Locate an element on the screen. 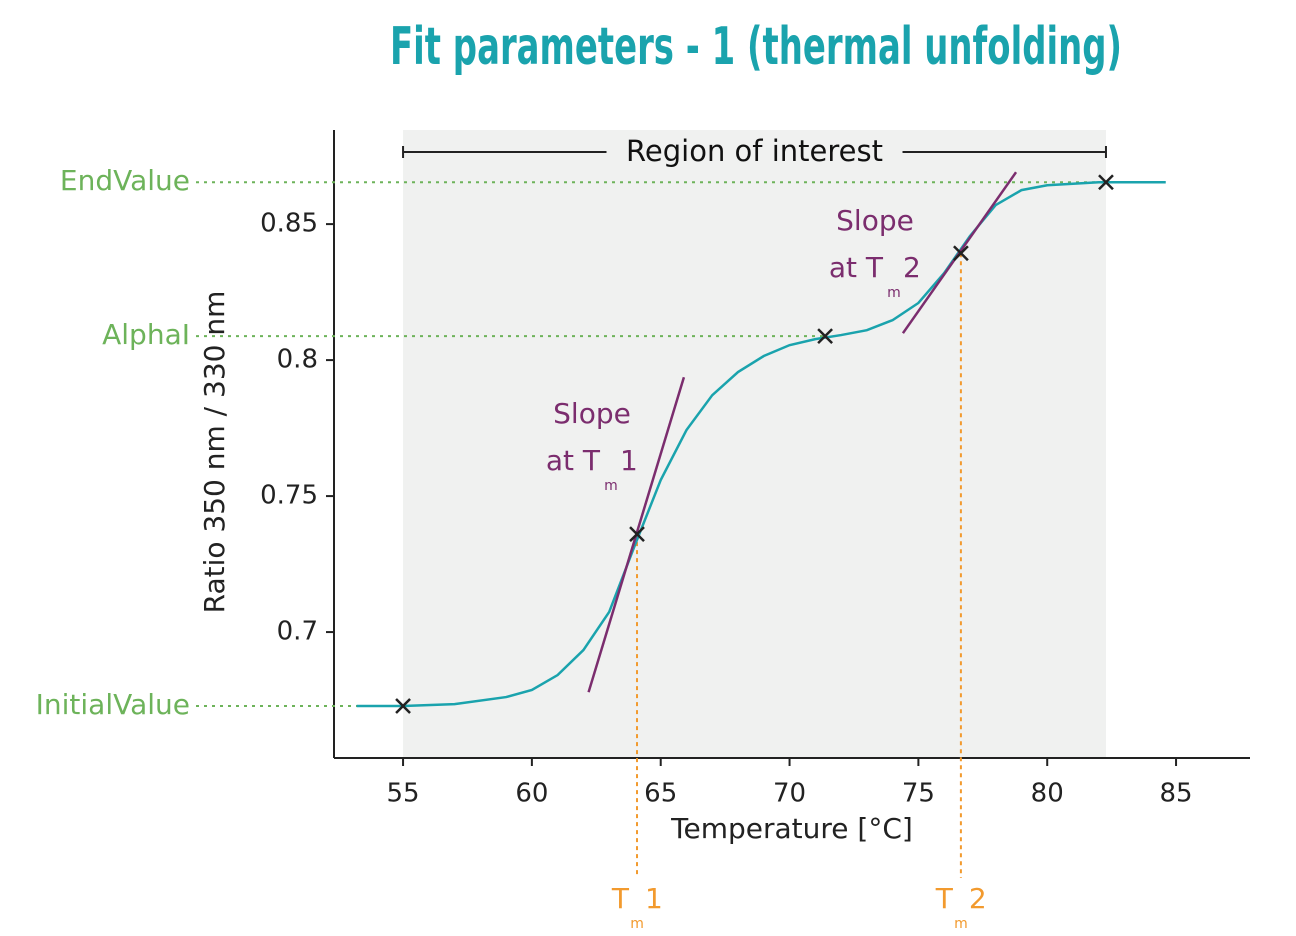  level-label: InitialValue is located at coordinates (113, 704).